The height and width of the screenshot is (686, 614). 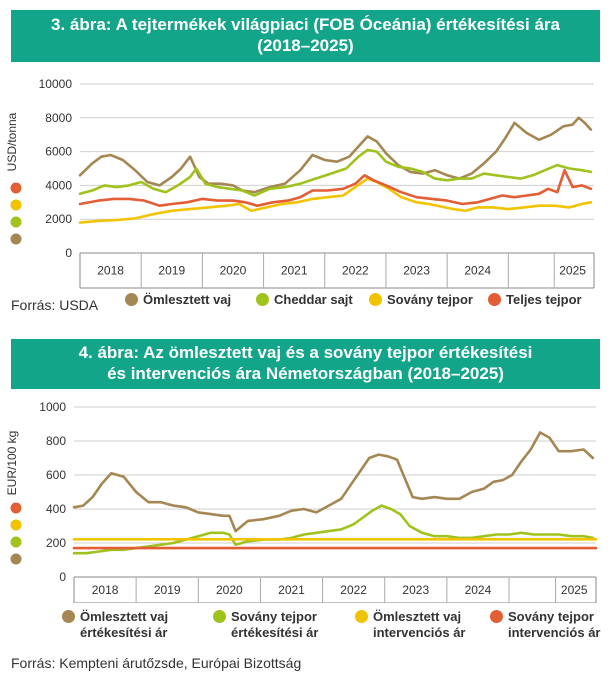 I want to click on chart2-ylabel: EUR/100 kg, so click(x=12, y=463).